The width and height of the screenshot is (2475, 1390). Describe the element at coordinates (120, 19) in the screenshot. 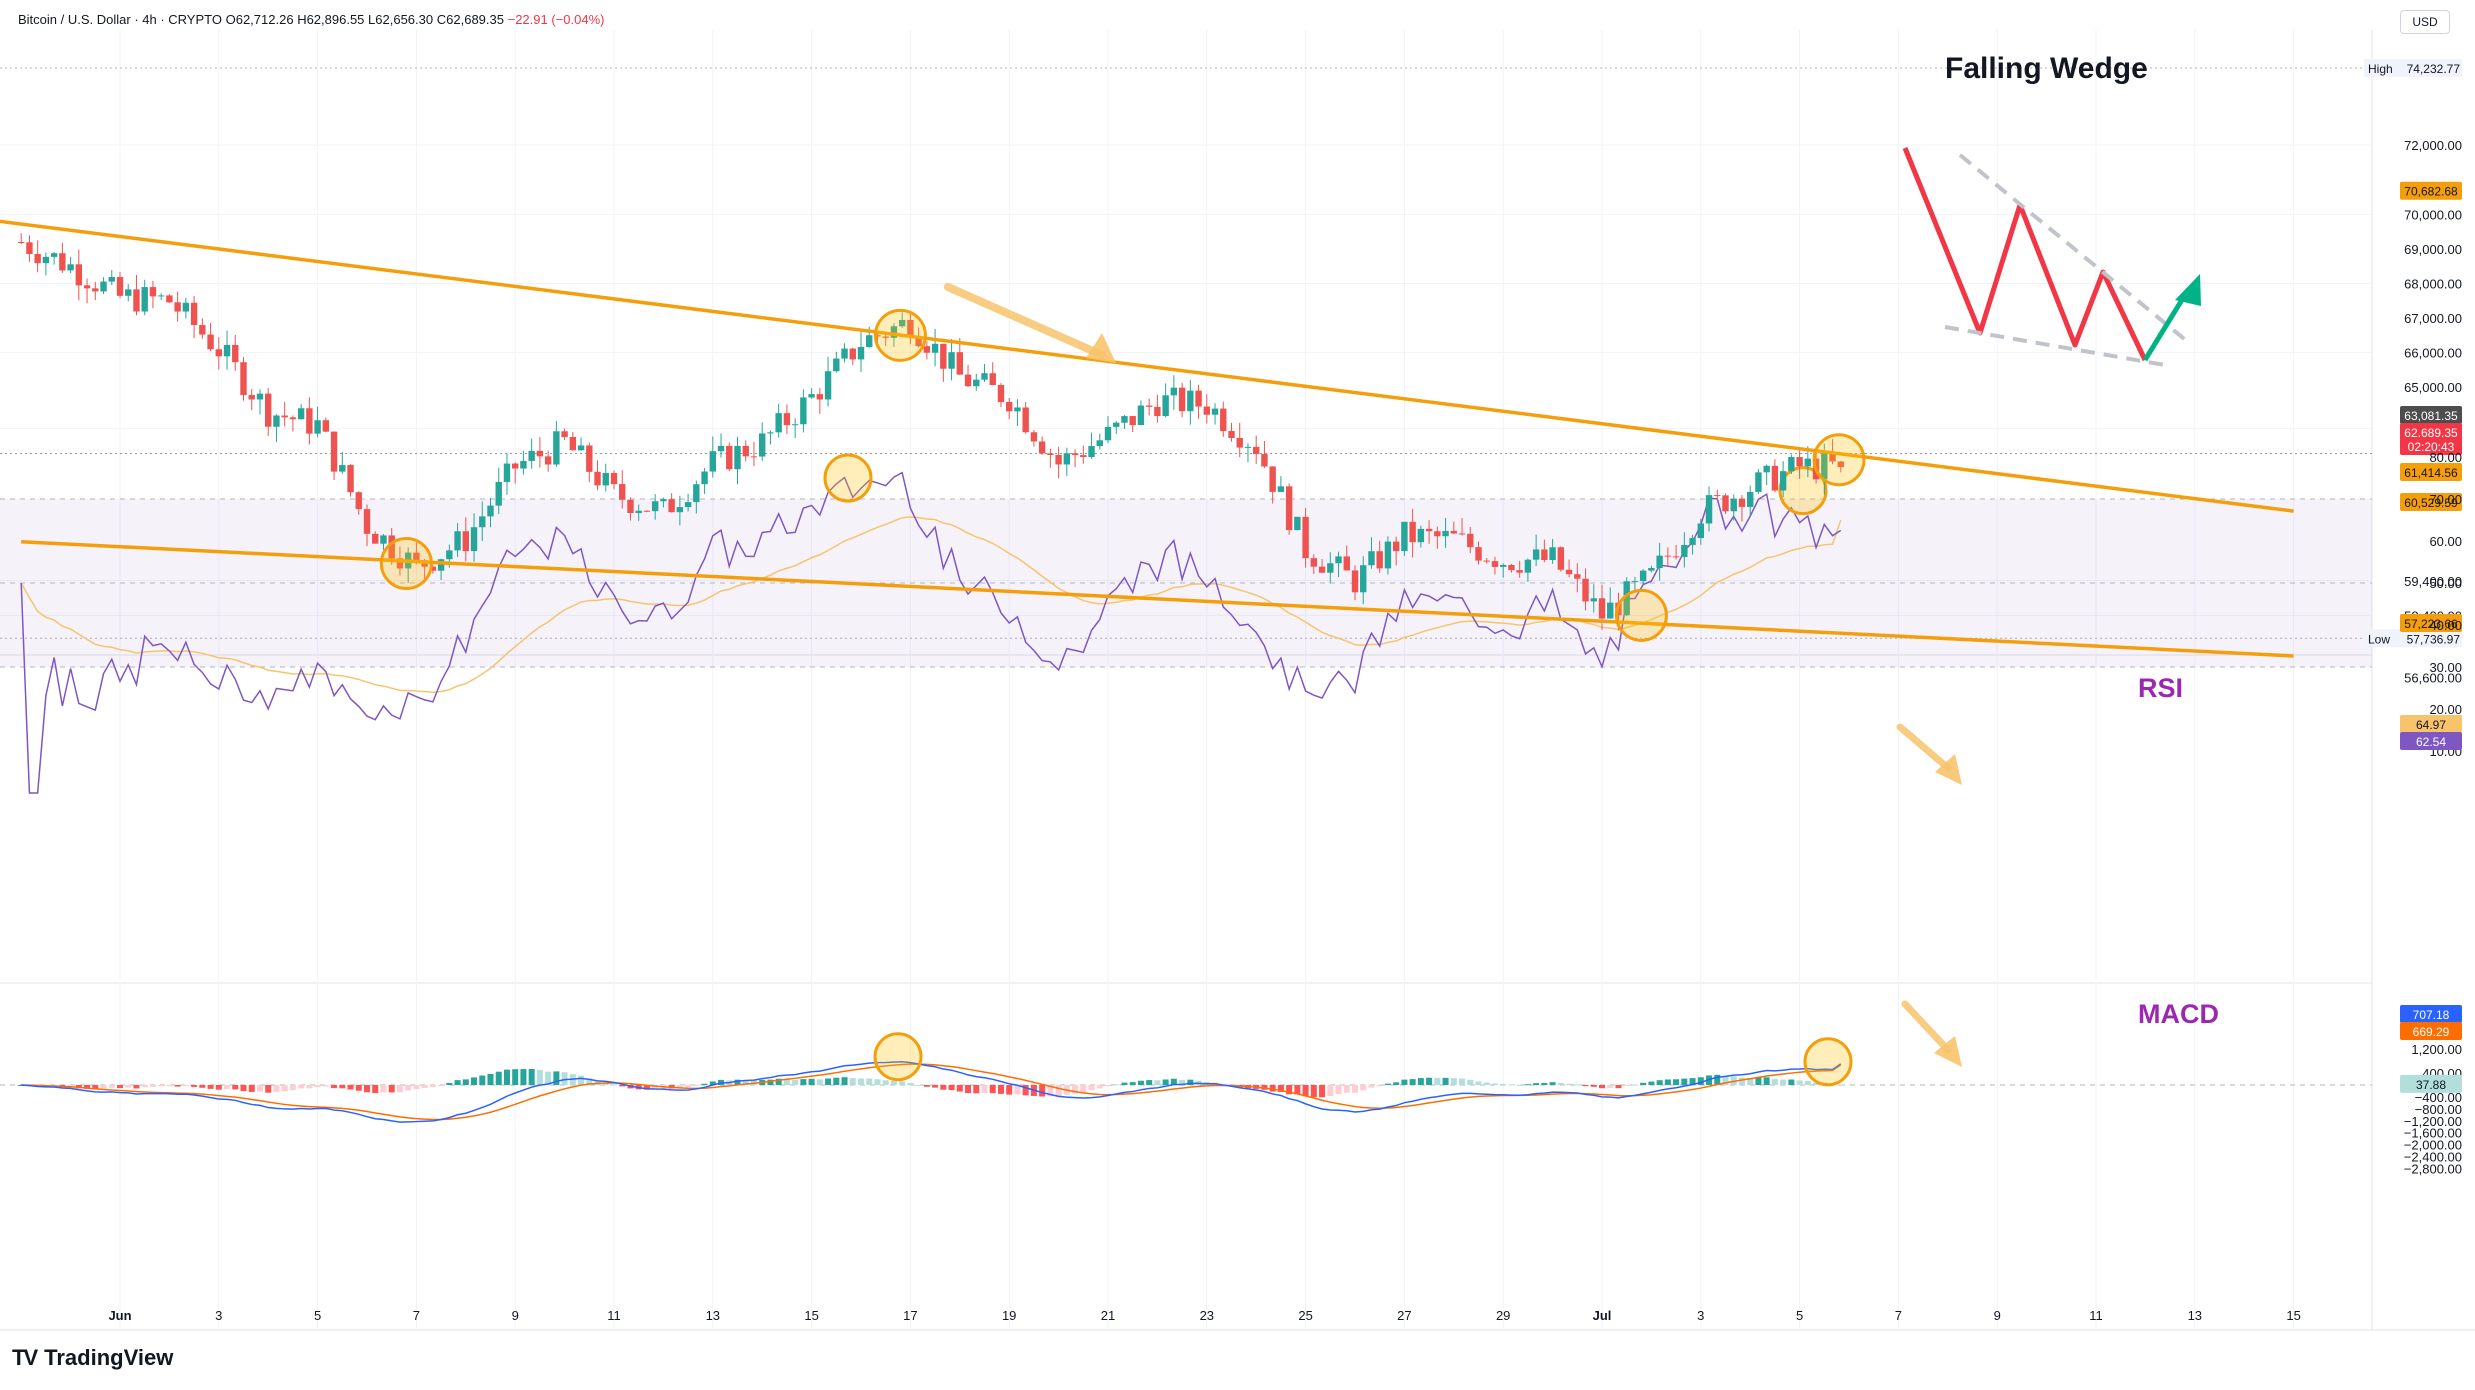

I see `symbol-name: Bitcoin / U.S. Dollar · 4h · CRYPTO` at that location.